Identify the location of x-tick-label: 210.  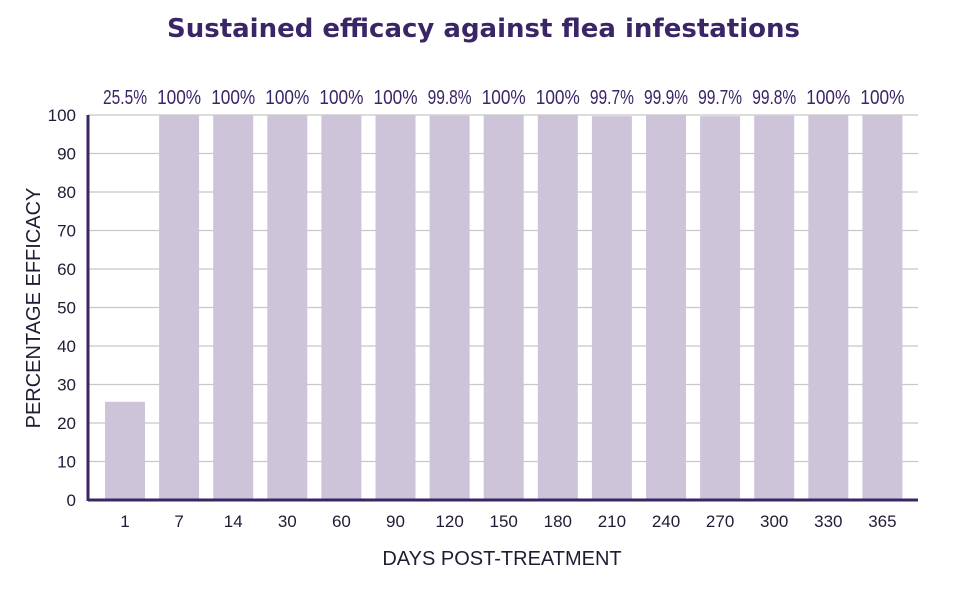
(612, 521).